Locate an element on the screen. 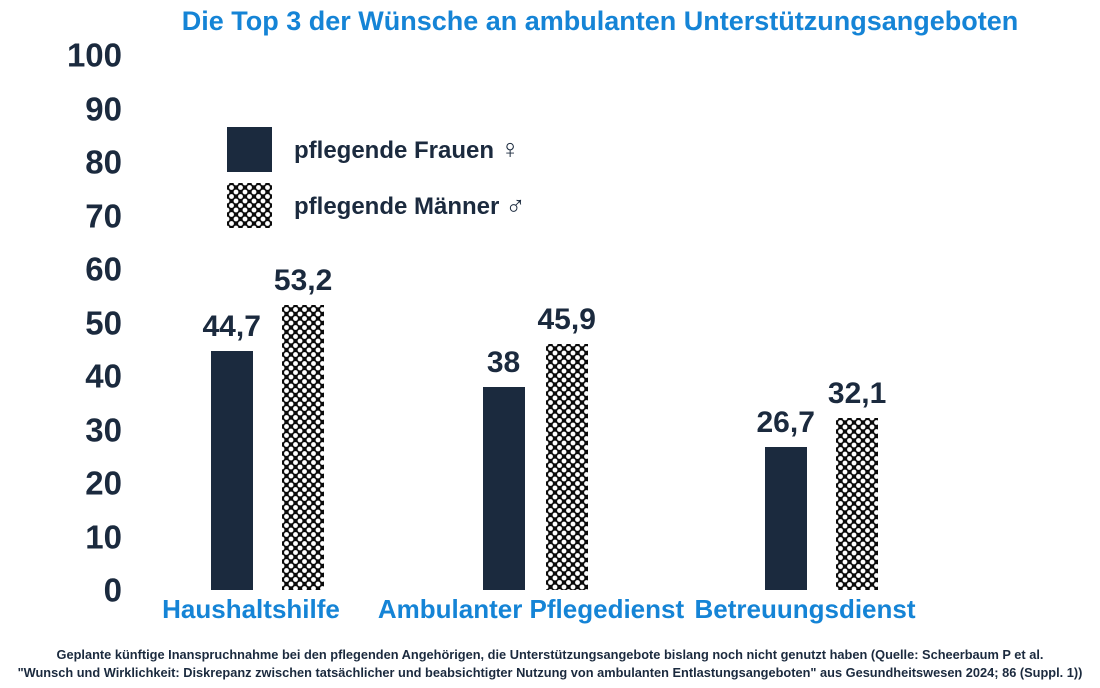 Image resolution: width=1100 pixels, height=688 pixels. bar-wrapper: 53,2 is located at coordinates (303, 428).